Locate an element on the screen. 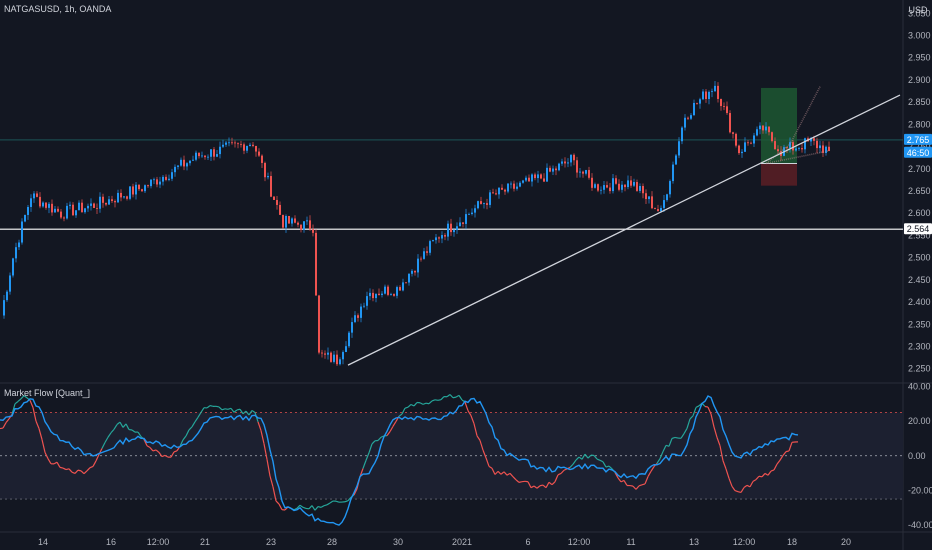 Image resolution: width=932 pixels, height=550 pixels. currency-label: USD is located at coordinates (918, 10).